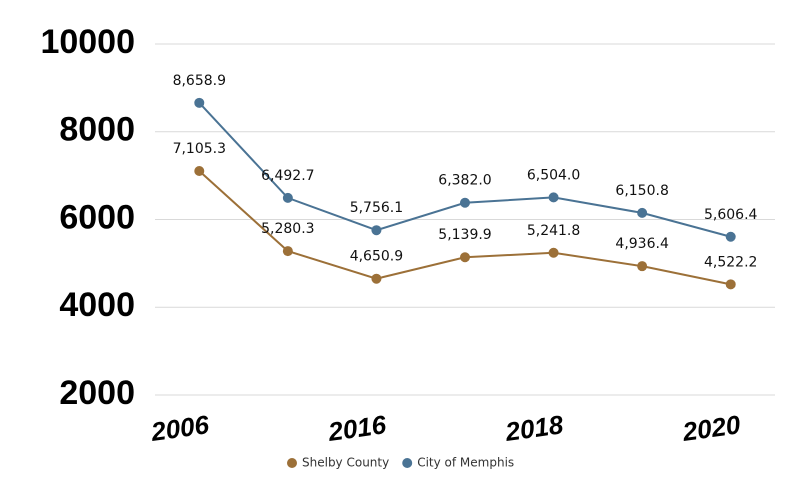 The width and height of the screenshot is (800, 496). What do you see at coordinates (553, 231) in the screenshot?
I see `data-label: 5,241.8` at bounding box center [553, 231].